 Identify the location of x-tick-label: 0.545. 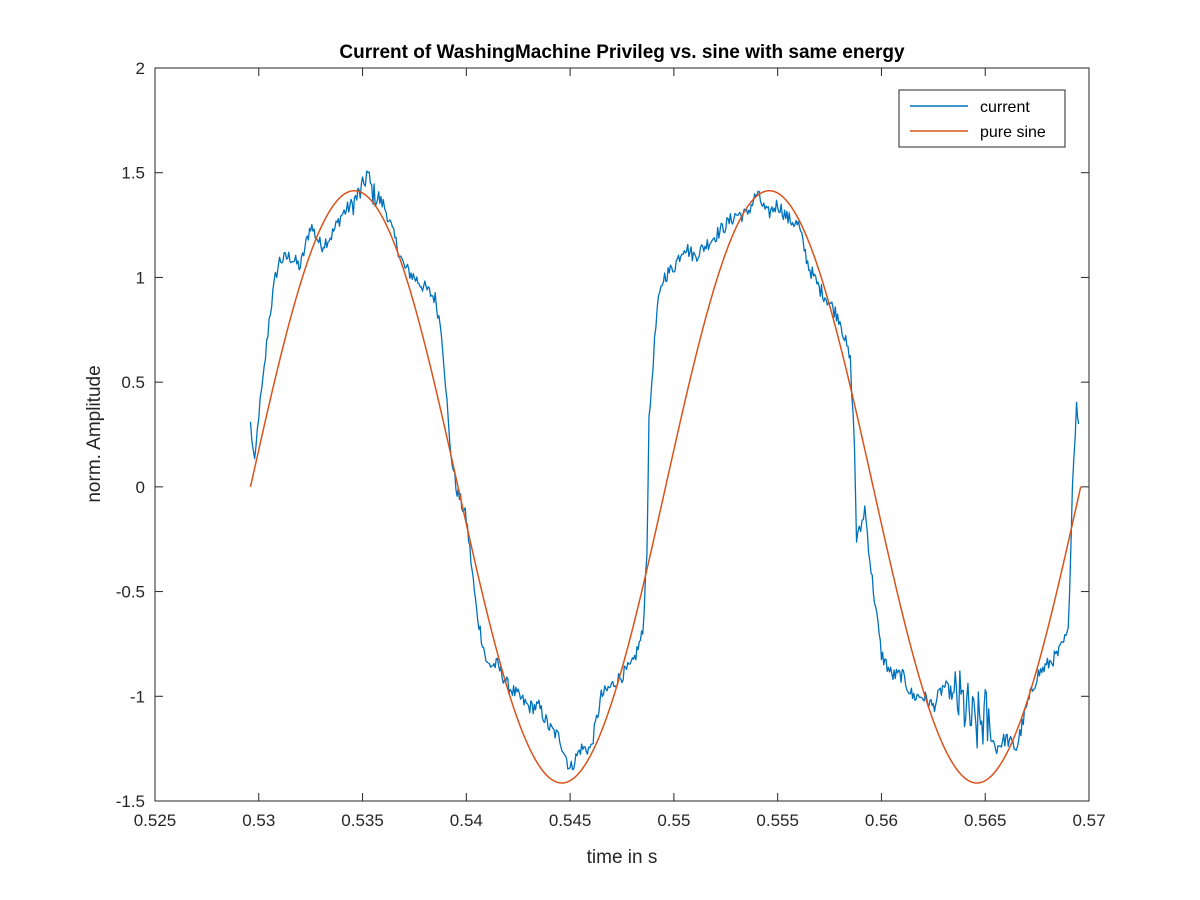
(570, 820).